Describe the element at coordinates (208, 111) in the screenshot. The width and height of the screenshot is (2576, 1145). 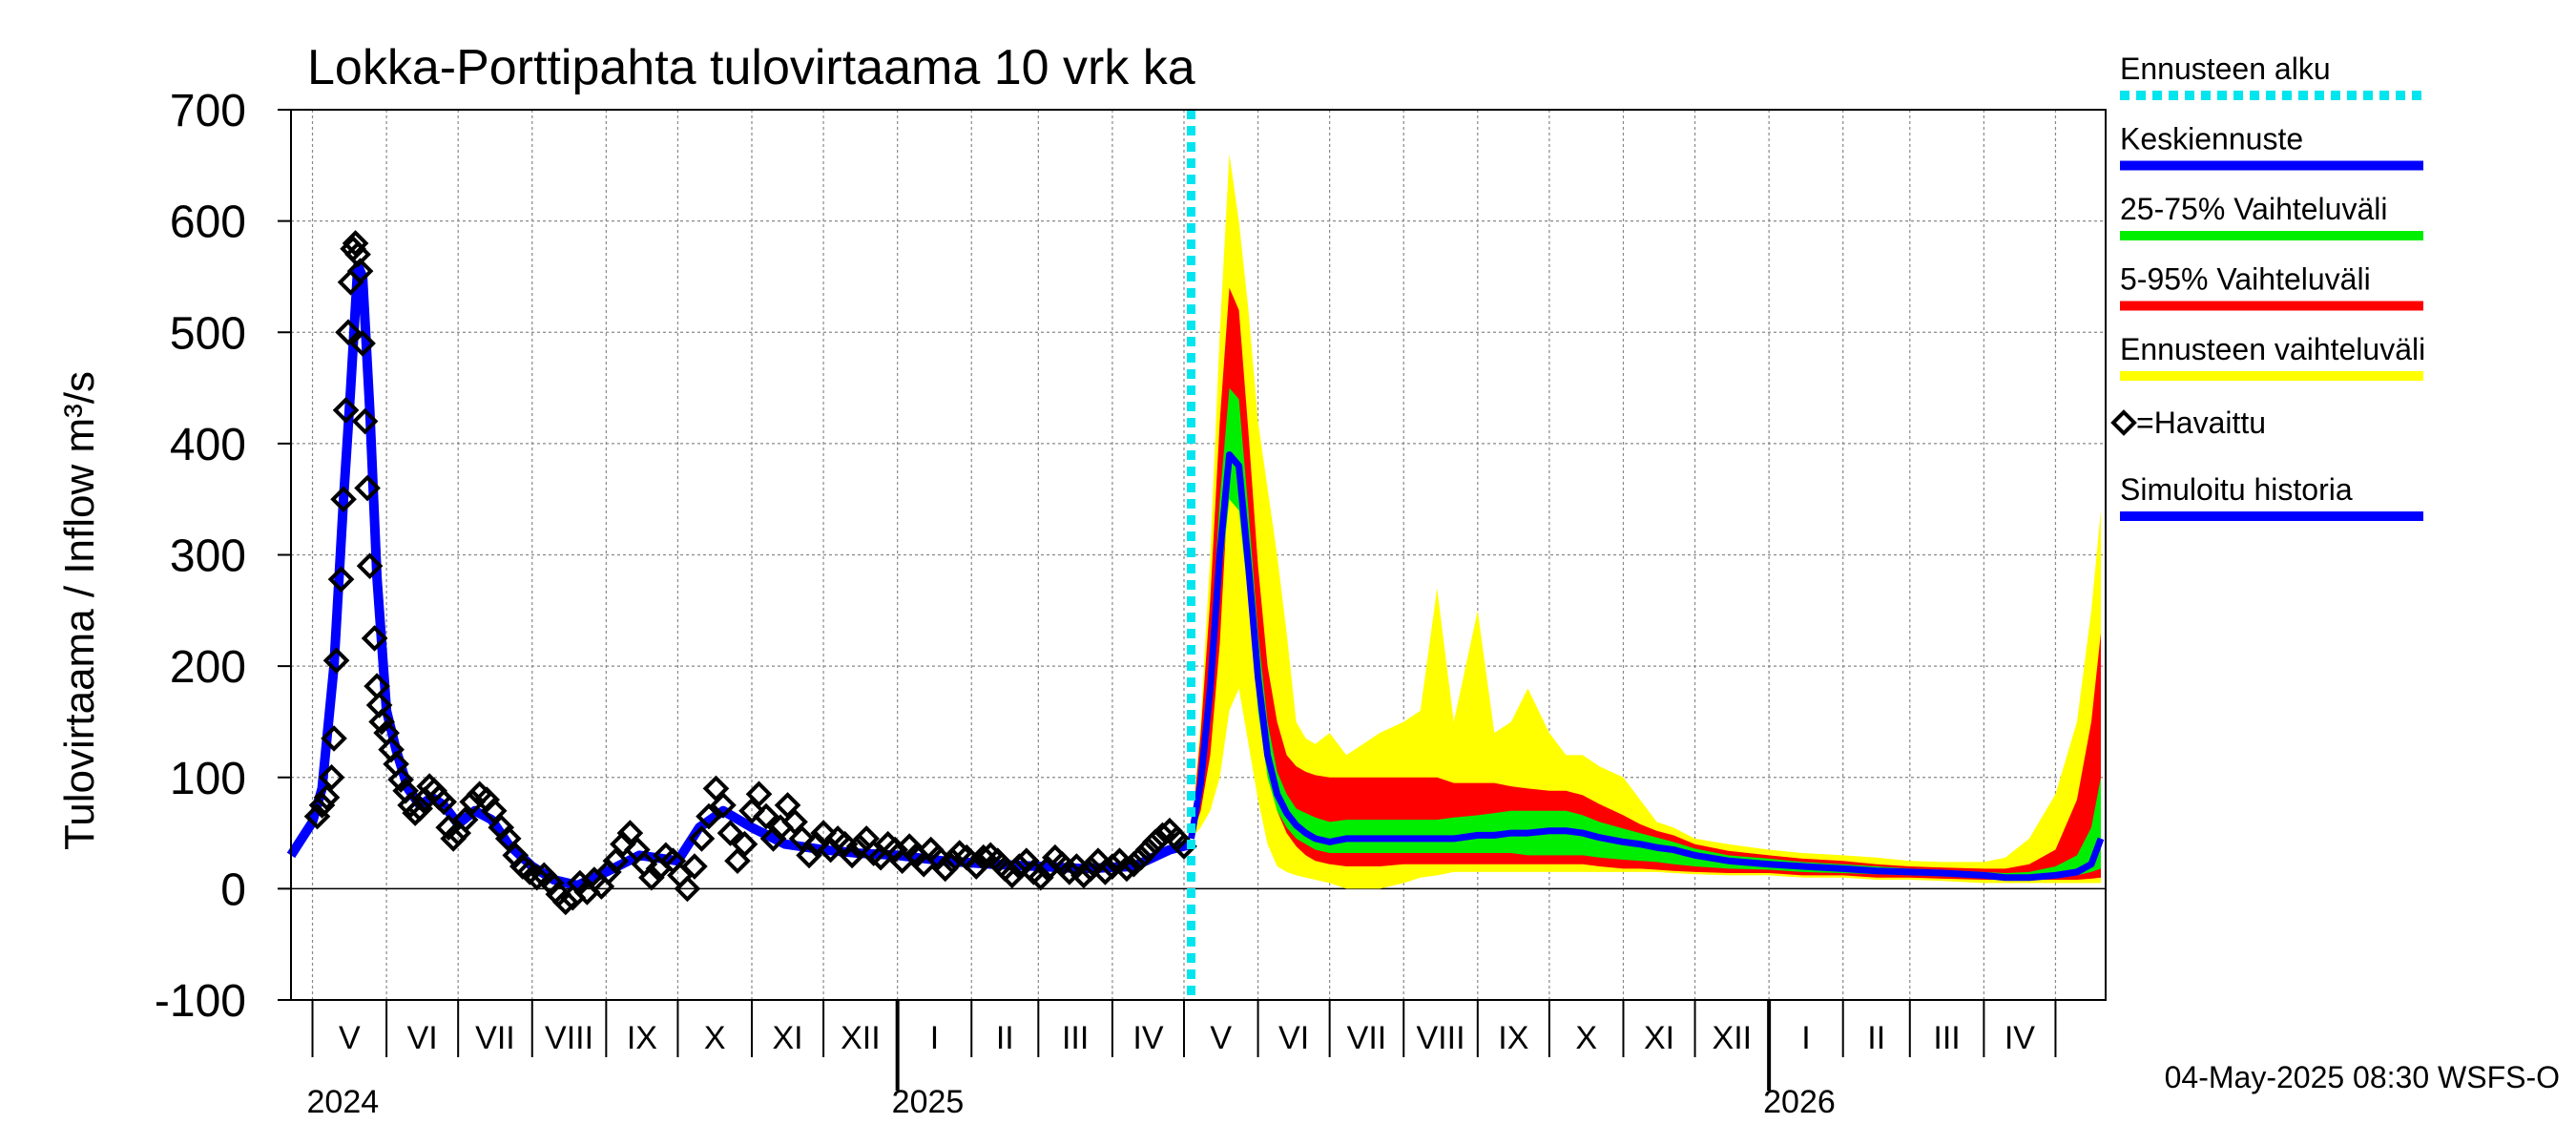
I see `y-tick-label: 700` at that location.